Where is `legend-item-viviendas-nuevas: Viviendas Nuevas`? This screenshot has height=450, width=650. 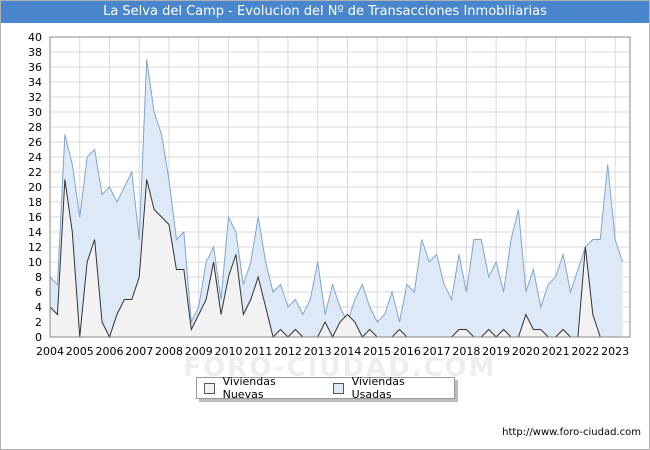
legend-item-viviendas-nuevas: Viviendas Nuevas is located at coordinates (260, 388).